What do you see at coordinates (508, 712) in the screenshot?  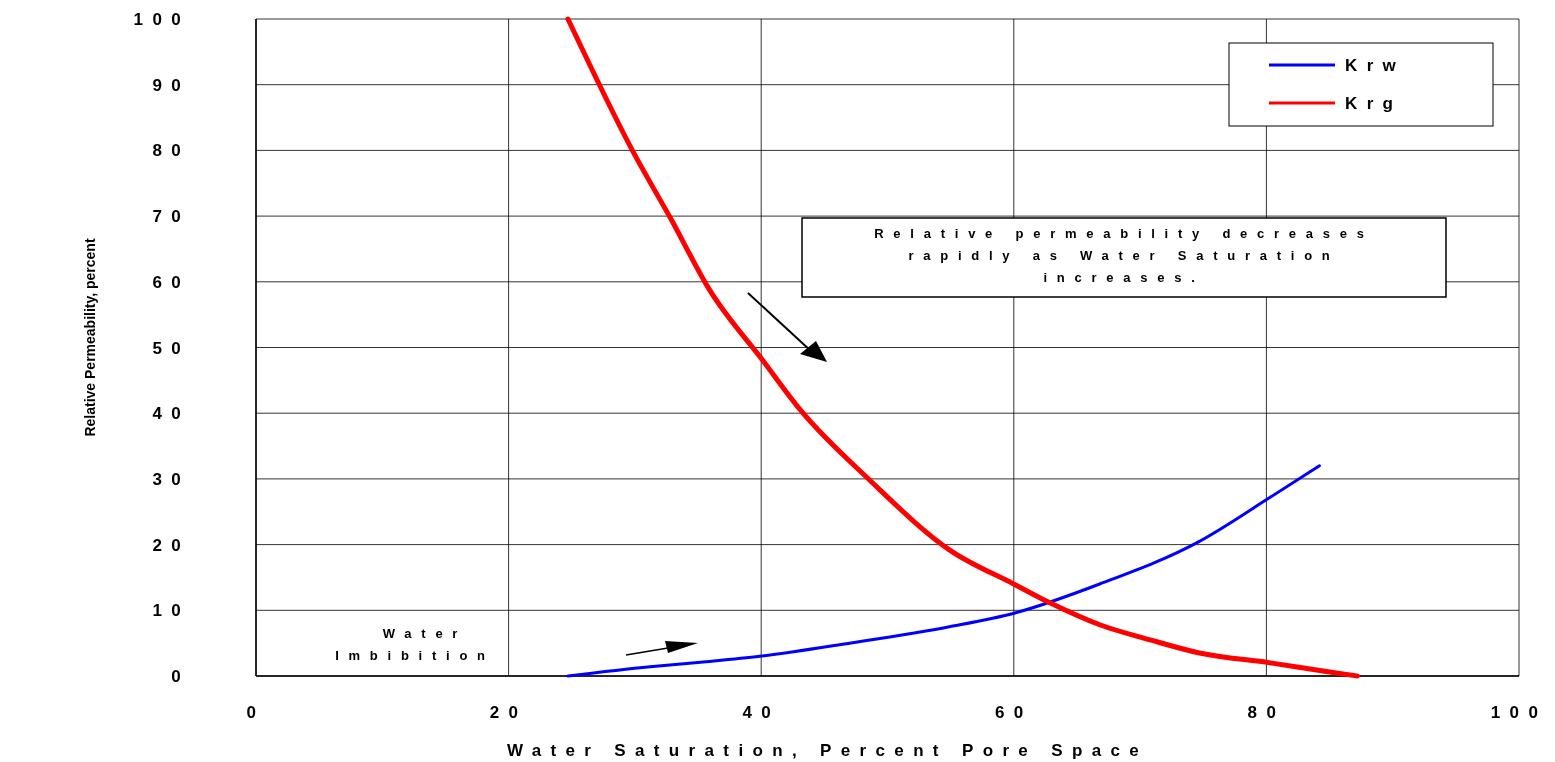 I see `x-tick-label: 20` at bounding box center [508, 712].